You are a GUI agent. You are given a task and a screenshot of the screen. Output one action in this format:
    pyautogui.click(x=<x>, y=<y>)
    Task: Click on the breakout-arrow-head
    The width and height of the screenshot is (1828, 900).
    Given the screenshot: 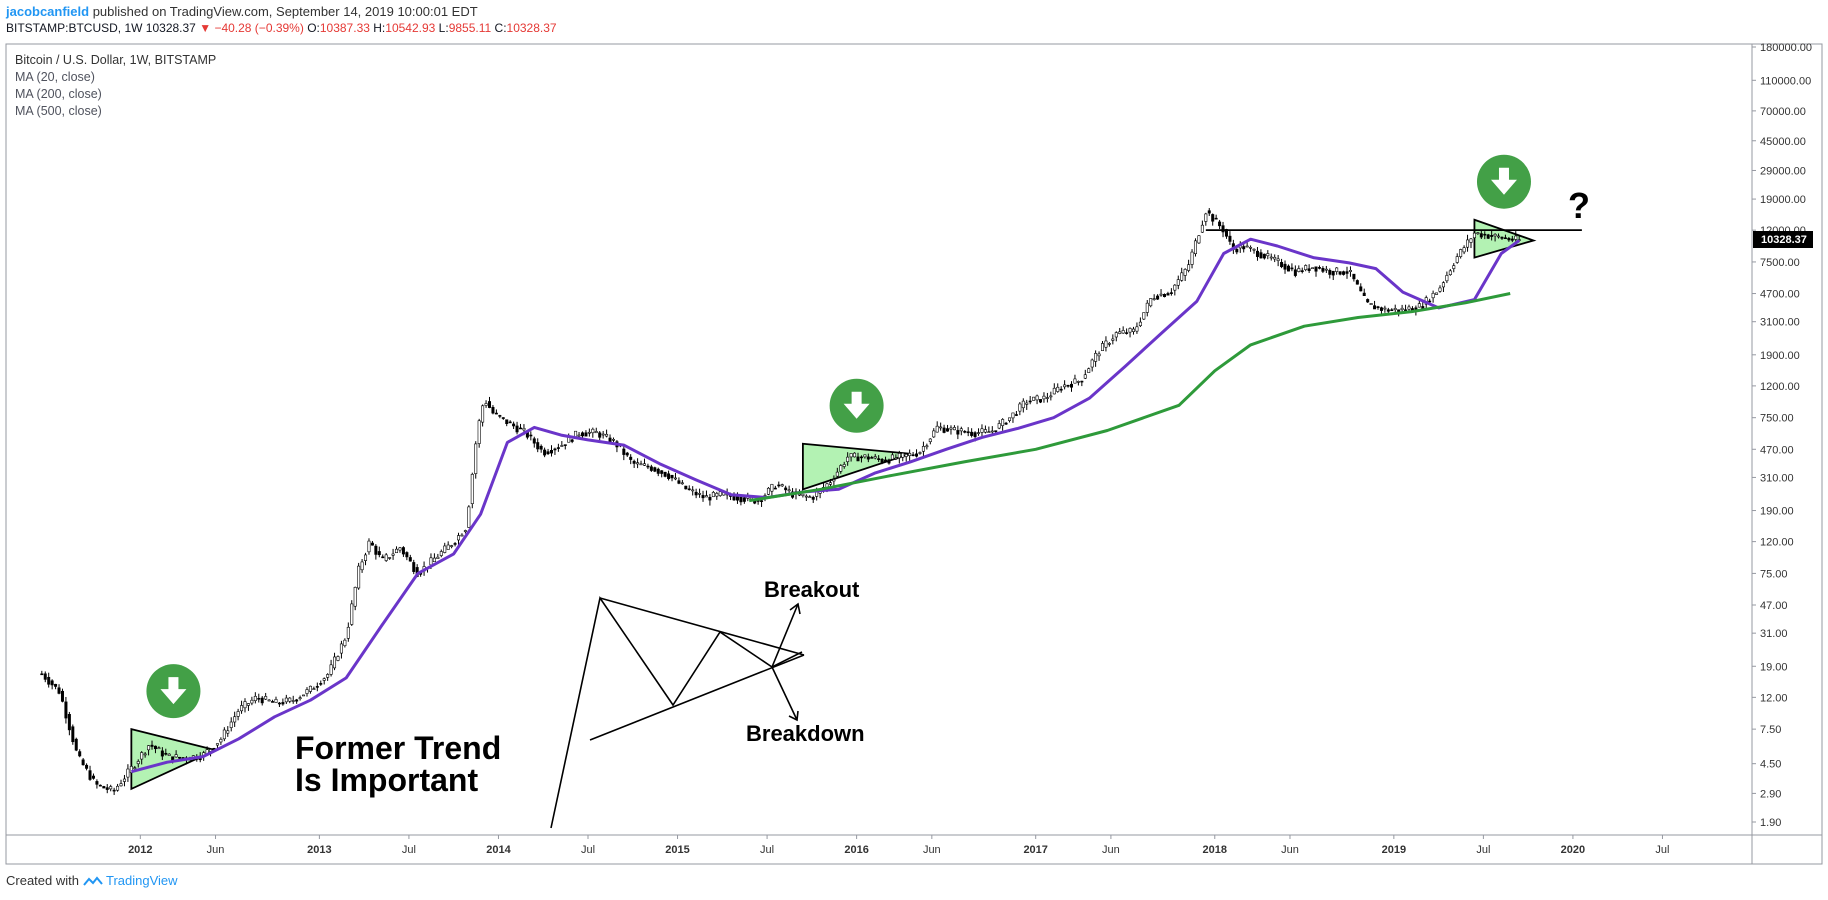 What is the action you would take?
    pyautogui.click(x=795, y=608)
    